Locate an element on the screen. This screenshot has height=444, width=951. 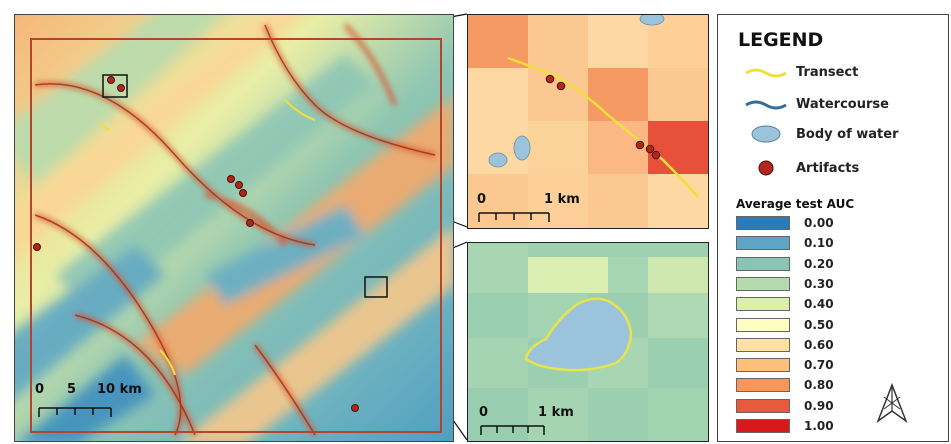
legend-label-water-body: Body of water is located at coordinates (847, 134).